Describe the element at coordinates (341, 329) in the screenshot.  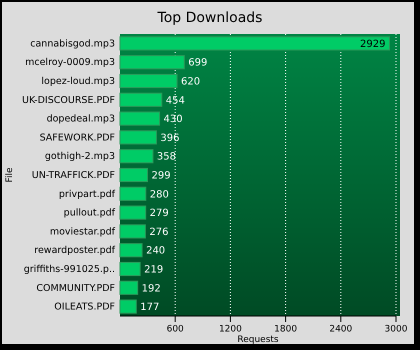
I see `x-tick-label: 2400` at that location.